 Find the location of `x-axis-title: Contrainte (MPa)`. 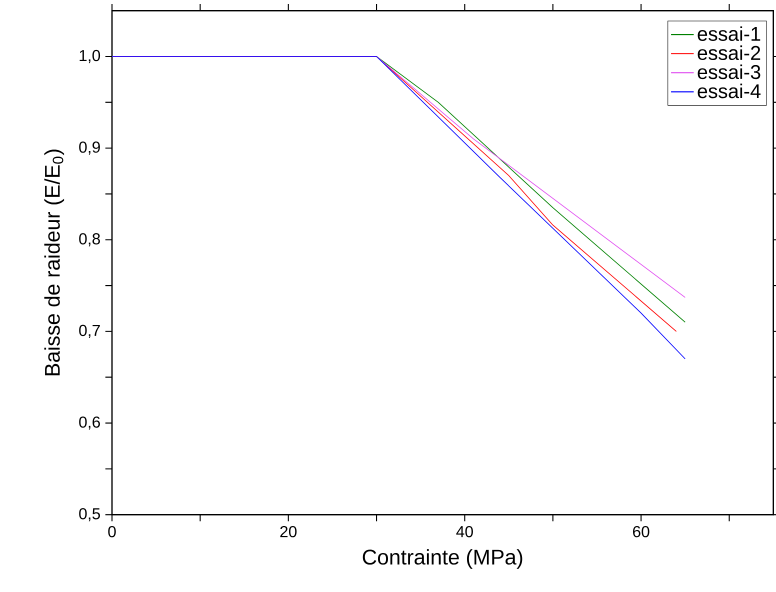

x-axis-title: Contrainte (MPa) is located at coordinates (442, 559).